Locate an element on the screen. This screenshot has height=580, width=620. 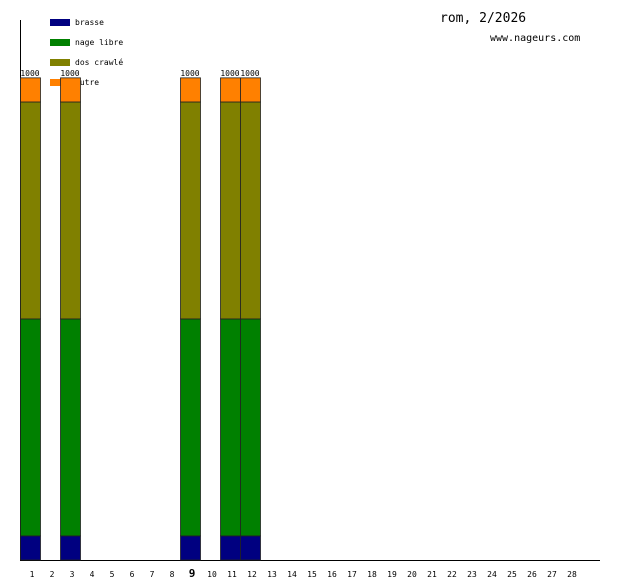
x-tick-label: 5 is located at coordinates (112, 574).